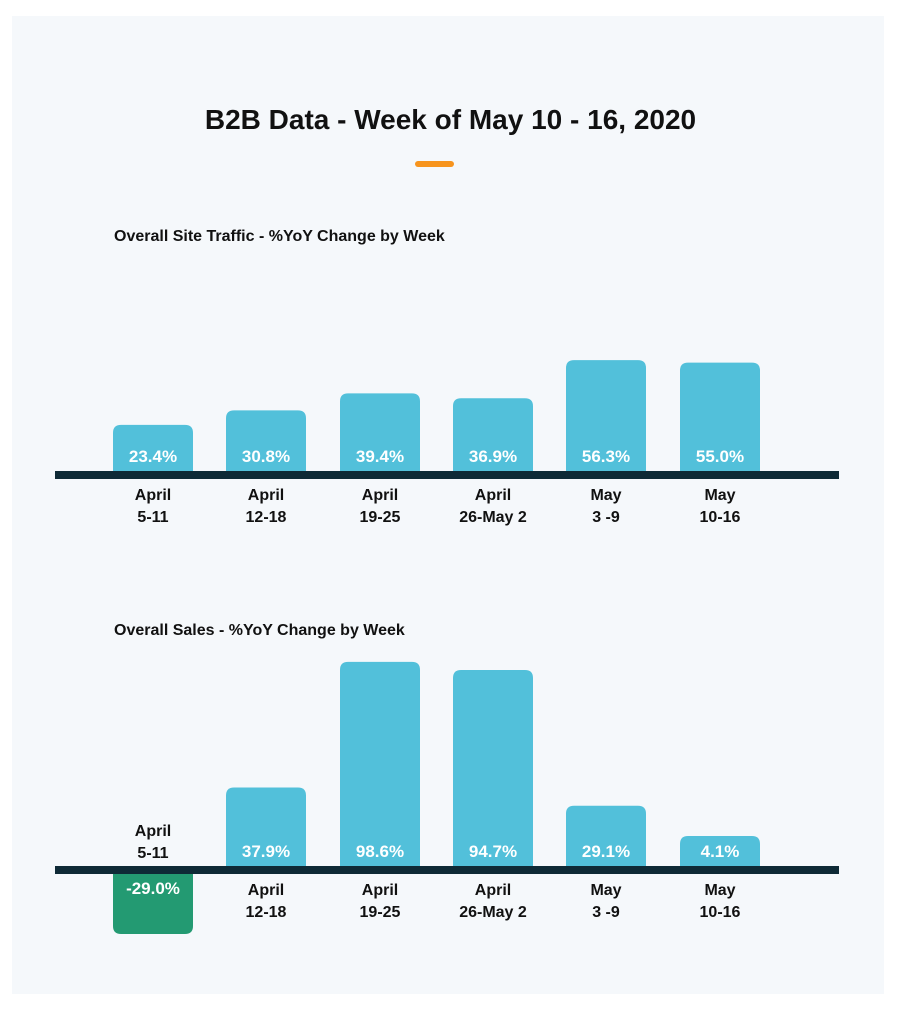 Image resolution: width=901 pixels, height=1024 pixels. Describe the element at coordinates (434, 164) in the screenshot. I see `title-accent-bar` at that location.